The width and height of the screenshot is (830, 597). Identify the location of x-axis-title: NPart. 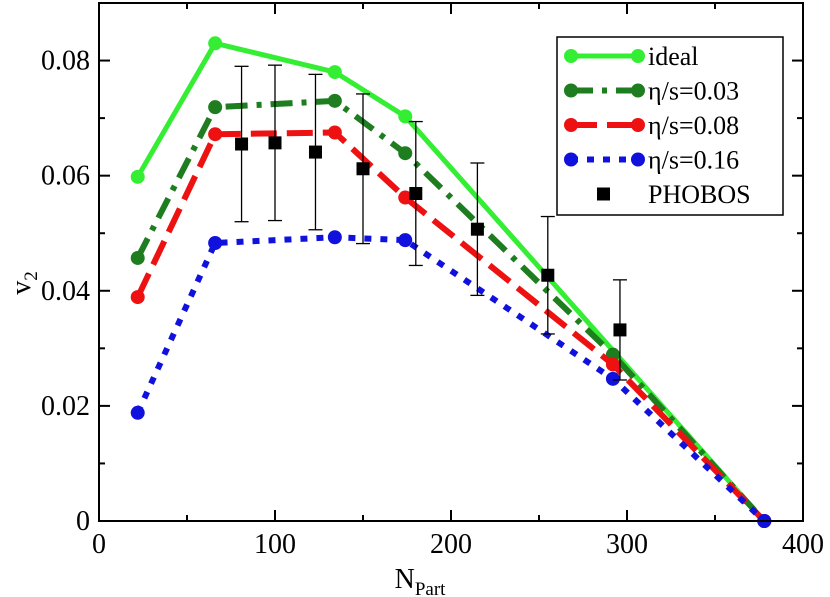
(421, 580).